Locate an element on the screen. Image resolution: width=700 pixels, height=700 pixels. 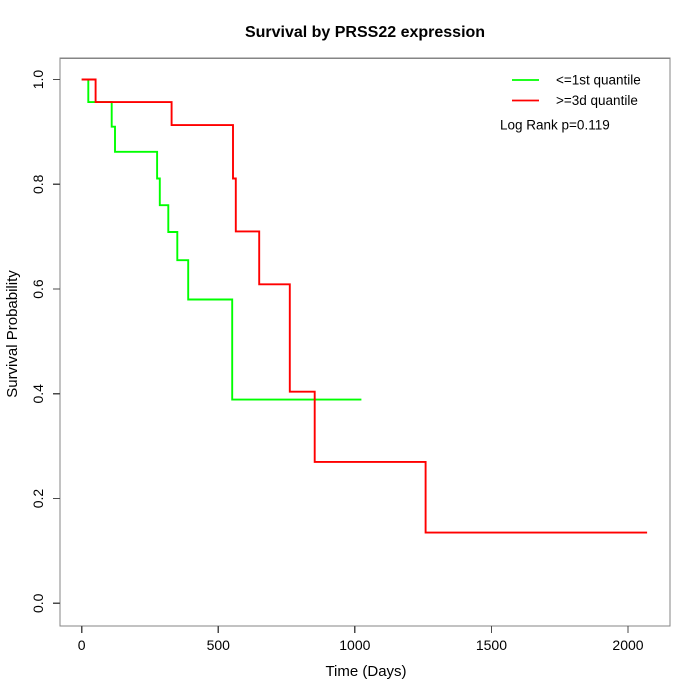
y-tick-labels: 0.0 0.2 0.4 0.6 0.8 1.0 is located at coordinates (38, 341).